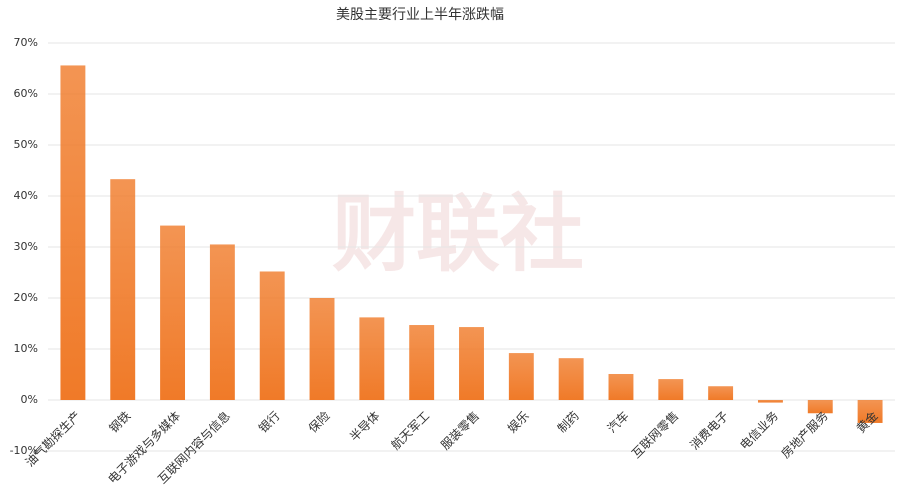 This screenshot has width=907, height=496. What do you see at coordinates (26, 42) in the screenshot?
I see `y-tick-label: 70%` at bounding box center [26, 42].